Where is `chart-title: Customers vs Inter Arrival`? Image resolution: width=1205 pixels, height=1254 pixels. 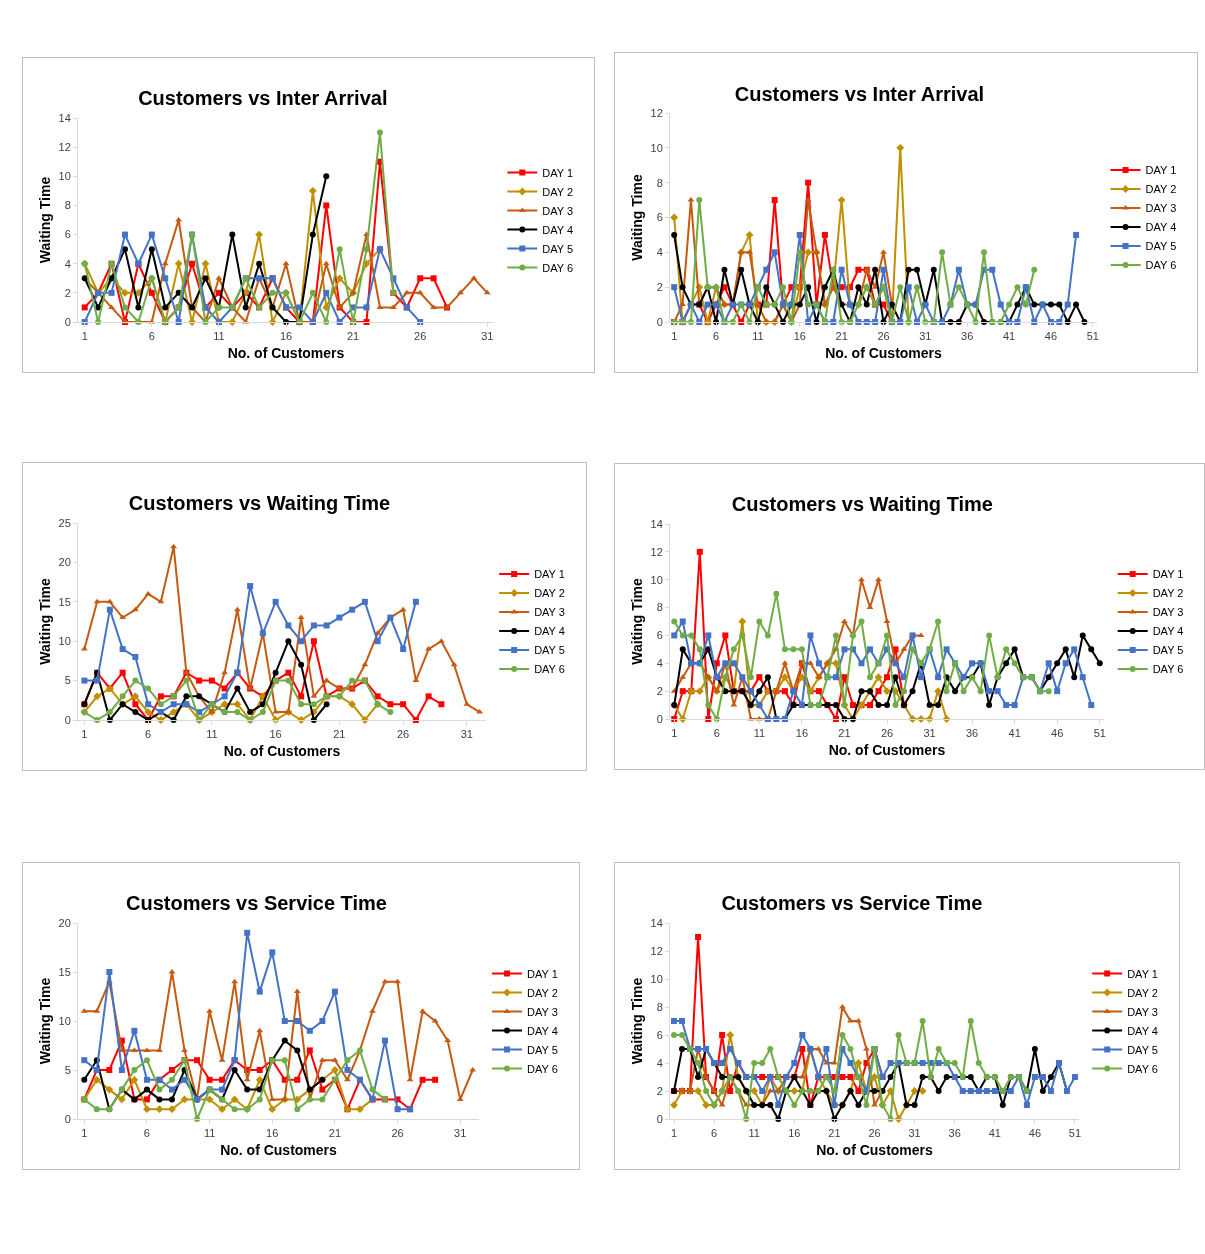 chart-title: Customers vs Inter Arrival is located at coordinates (859, 93).